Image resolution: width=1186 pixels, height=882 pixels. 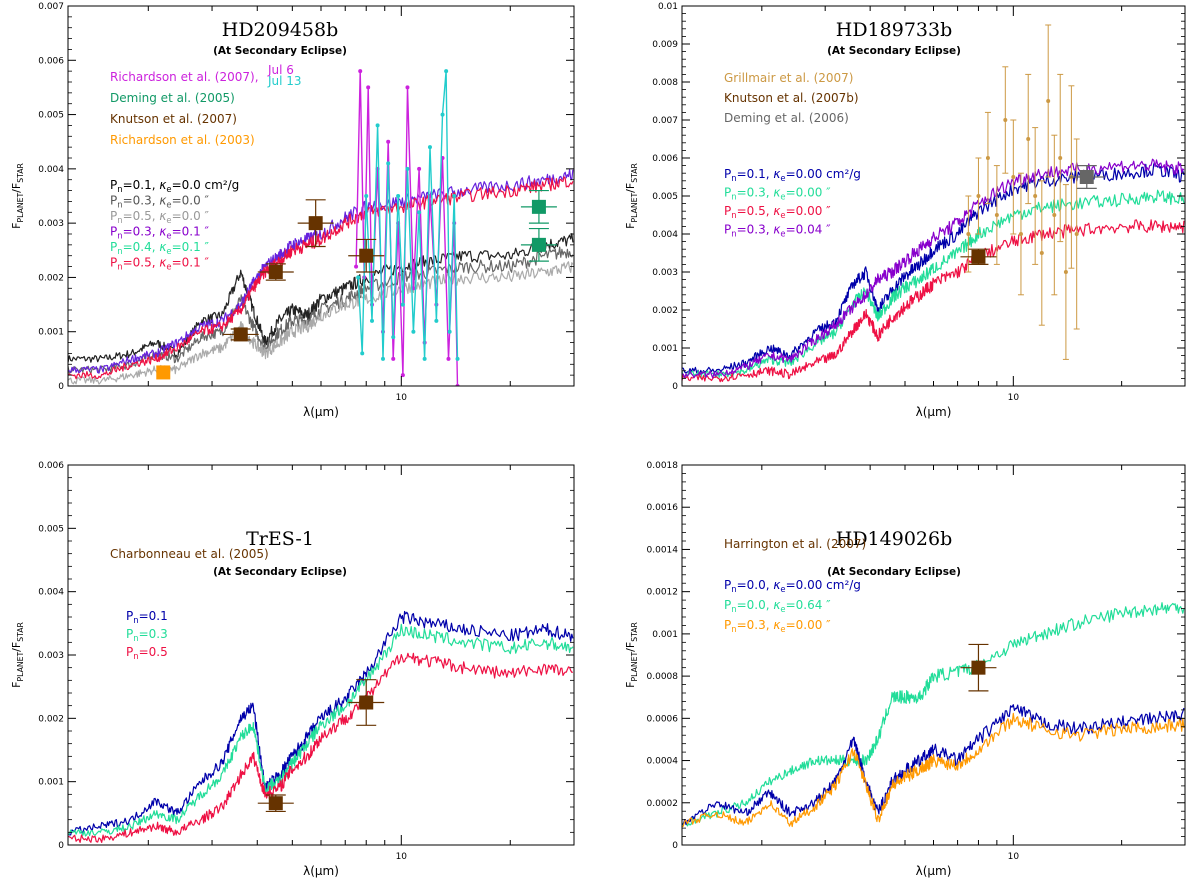 I want to click on y-tick-label: 0.0004, so click(x=663, y=762).